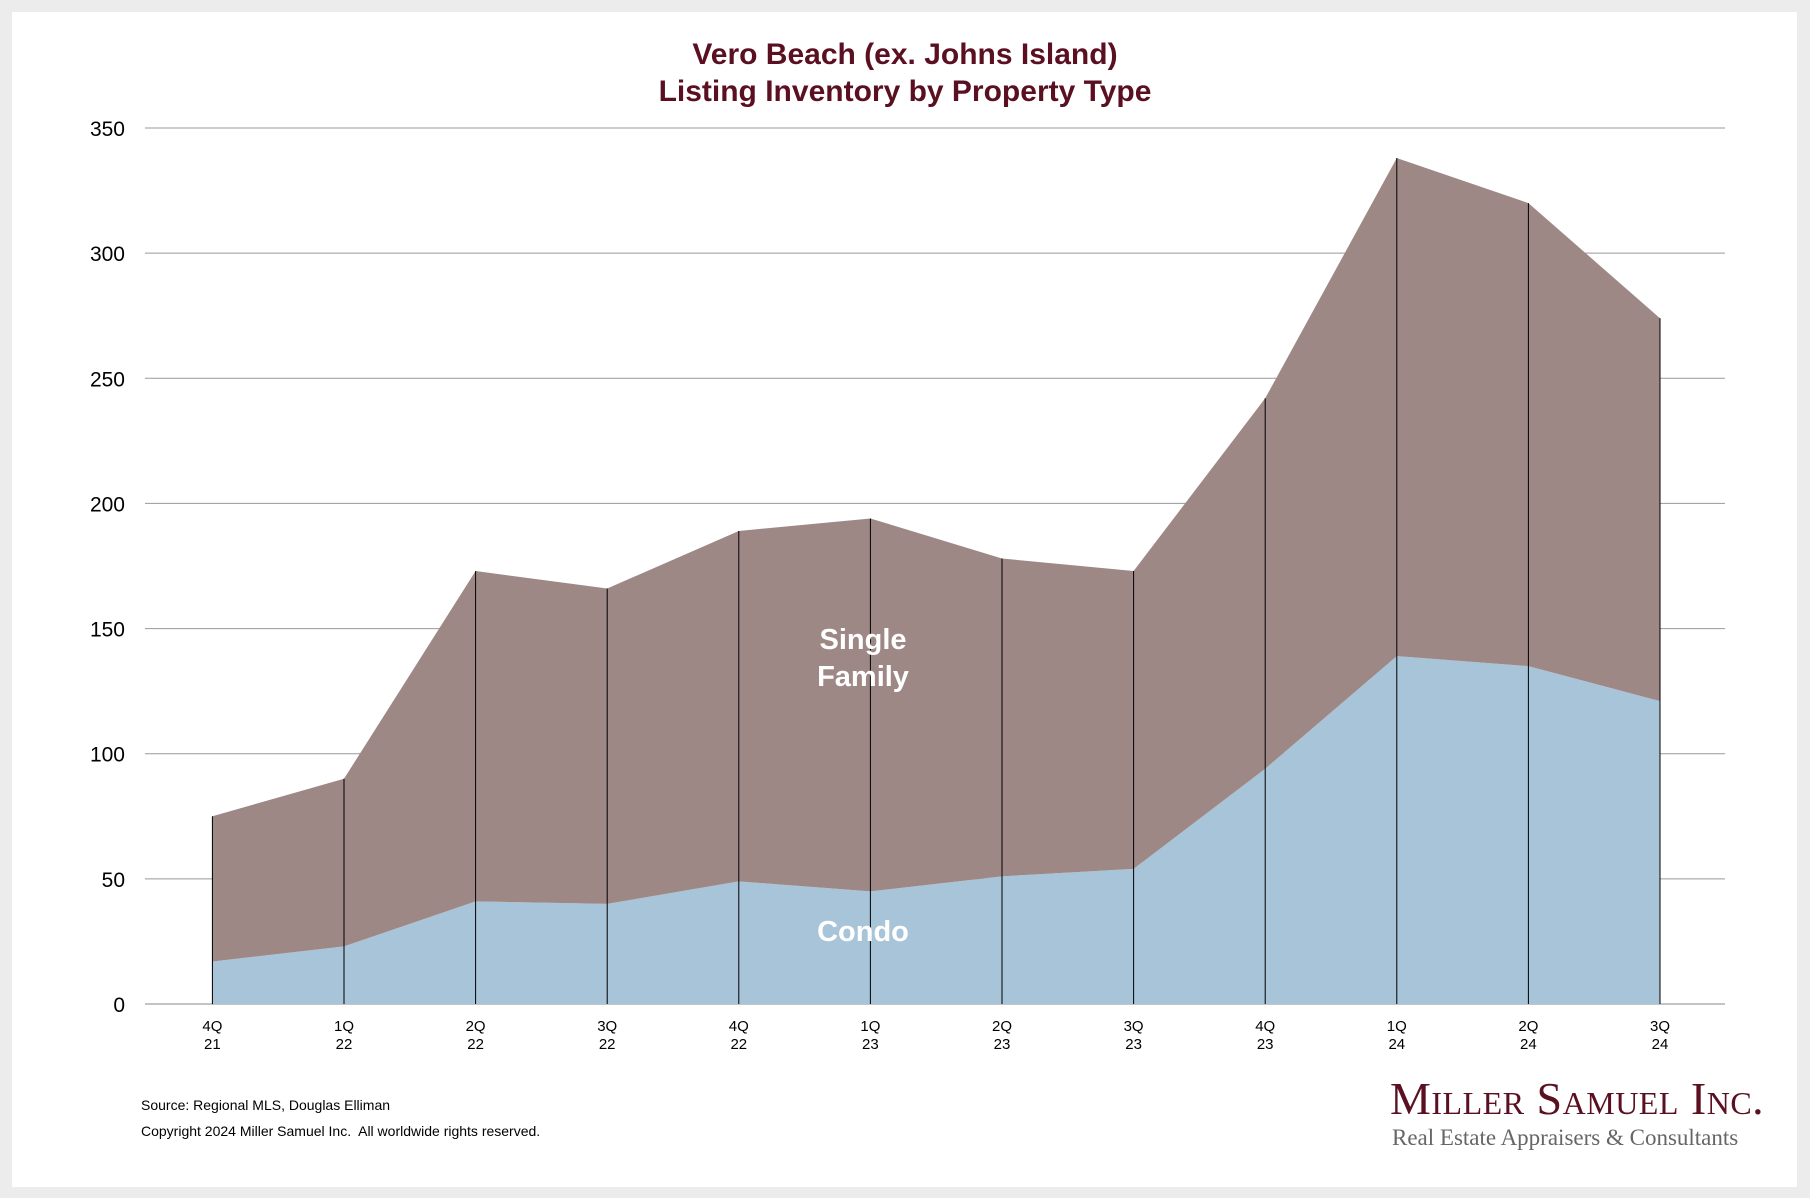  What do you see at coordinates (1577, 1098) in the screenshot?
I see `company-logo-name: Miller Samuel Inc.` at bounding box center [1577, 1098].